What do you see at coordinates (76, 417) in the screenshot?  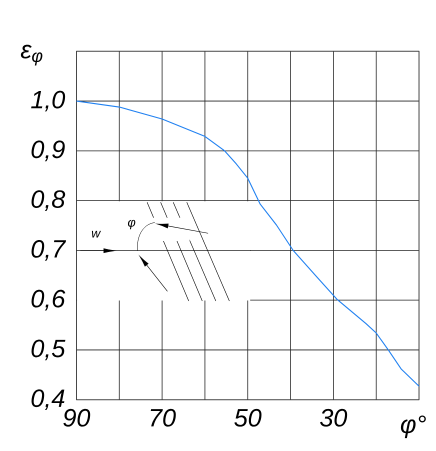 I see `x-tick-label: 90` at bounding box center [76, 417].